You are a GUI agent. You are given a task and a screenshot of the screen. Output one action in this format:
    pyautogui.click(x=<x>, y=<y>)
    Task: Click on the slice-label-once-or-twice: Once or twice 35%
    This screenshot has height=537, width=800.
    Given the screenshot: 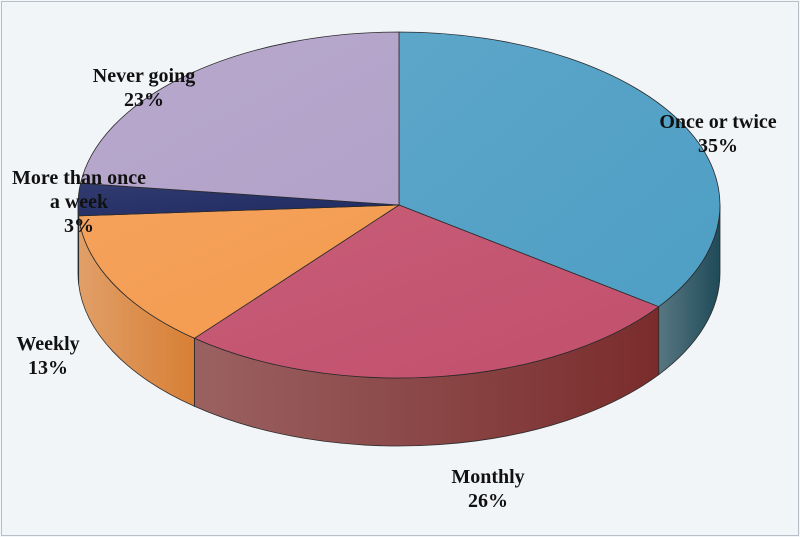 What is the action you would take?
    pyautogui.click(x=717, y=134)
    